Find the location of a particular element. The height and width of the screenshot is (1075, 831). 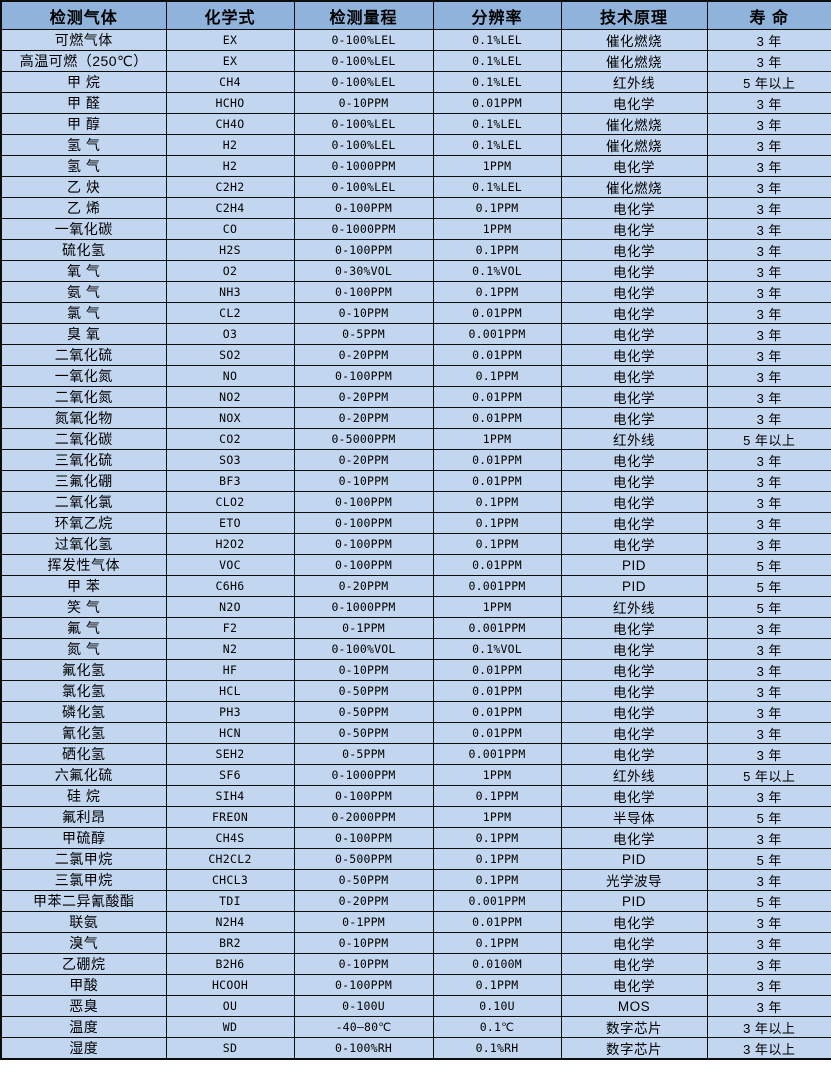

table-row: 臭 氧 O3 0-5PPM 0.001PPM 电化学 3 年 is located at coordinates (415, 334).